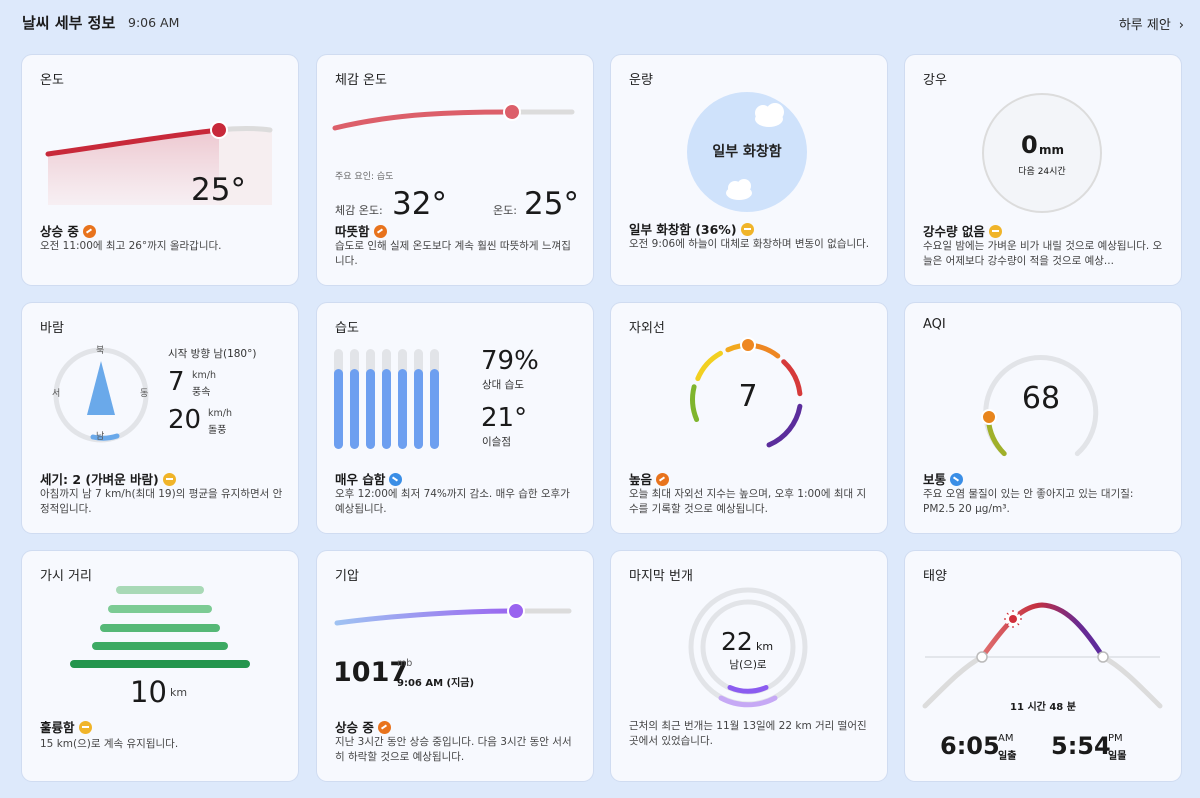 The image size is (1200, 798). I want to click on compass-north: 북, so click(100, 351).